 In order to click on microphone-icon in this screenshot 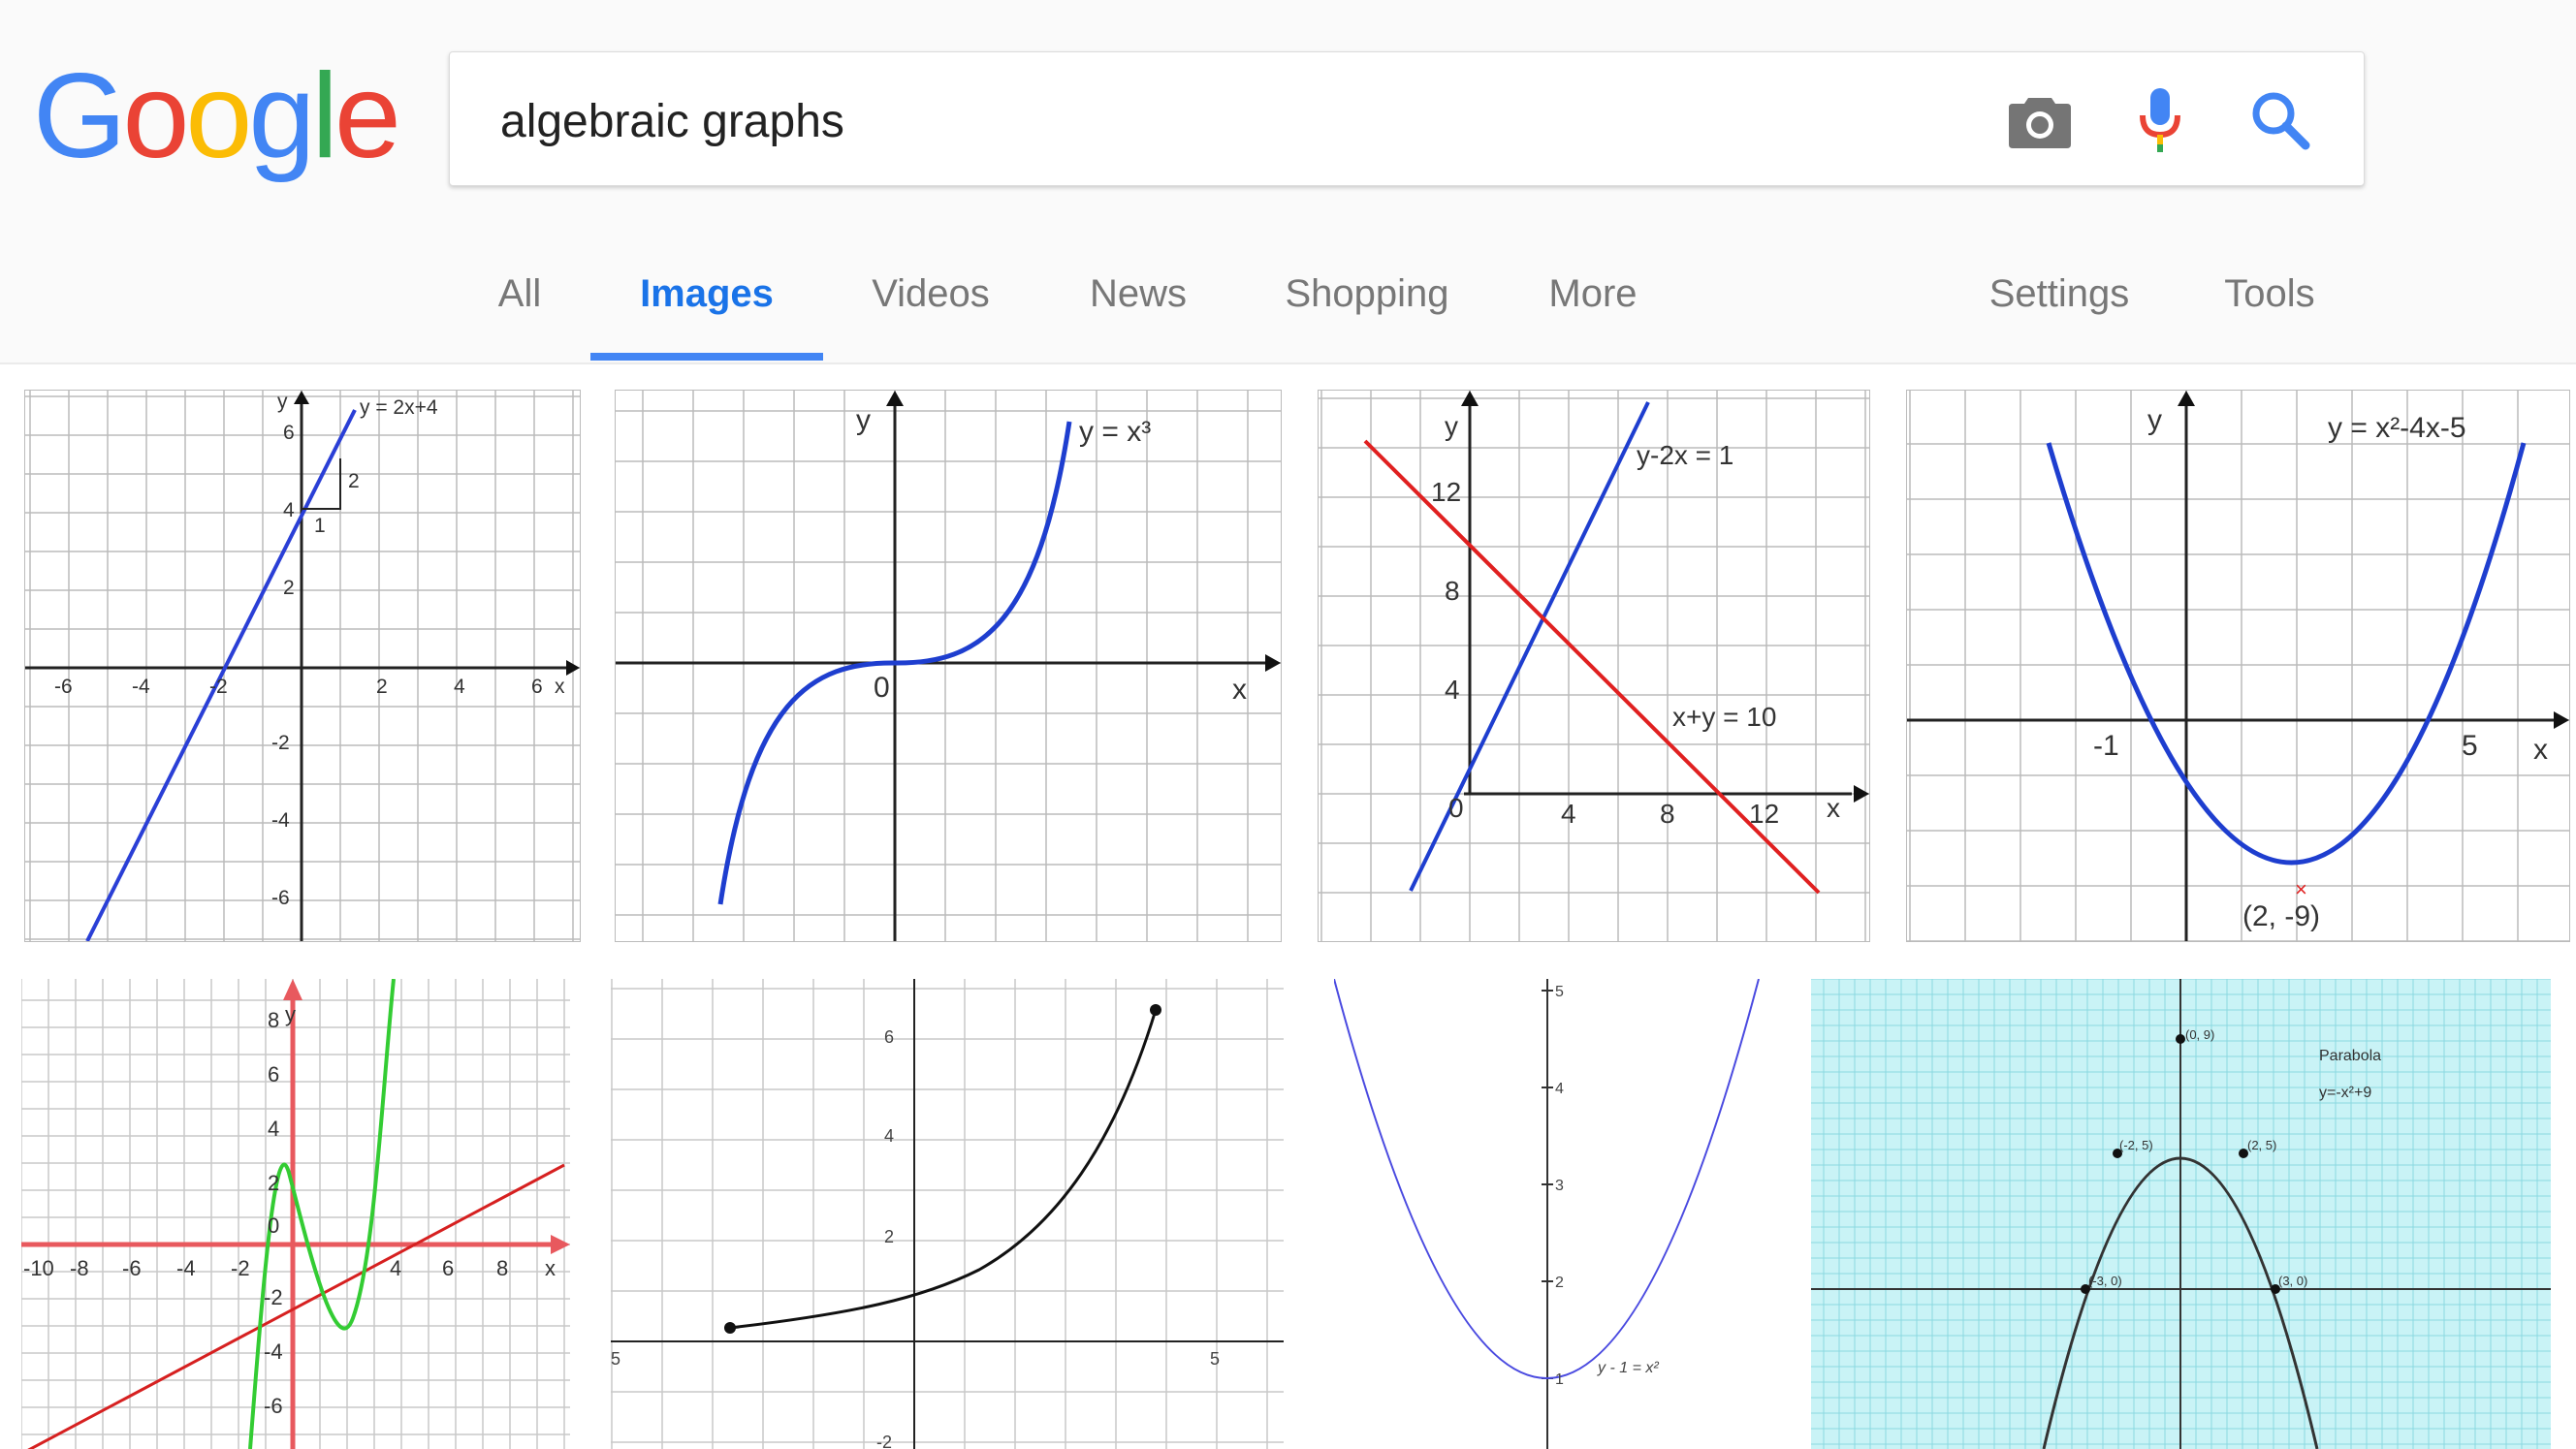, I will do `click(2160, 120)`.